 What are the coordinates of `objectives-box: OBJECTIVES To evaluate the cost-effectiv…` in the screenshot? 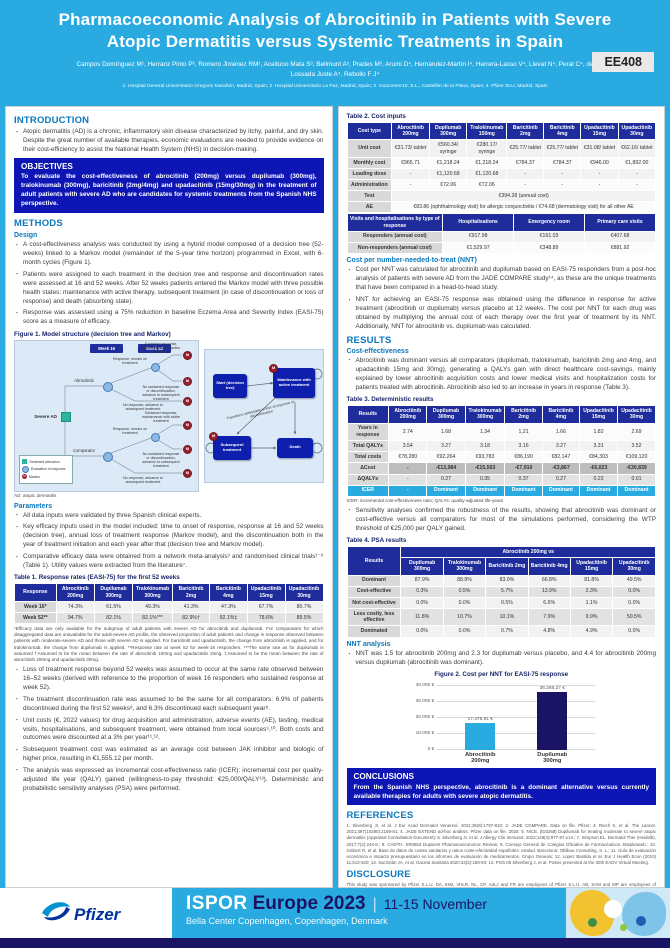 It's located at (169, 185).